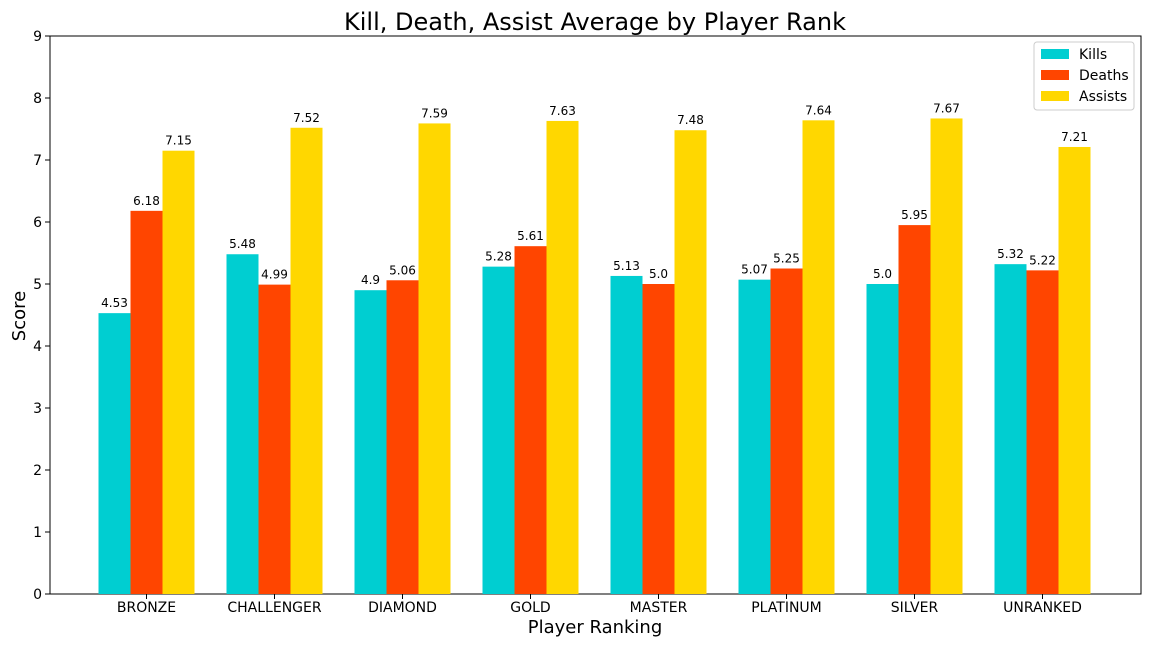 This screenshot has width=1152, height=648. What do you see at coordinates (818, 110) in the screenshot?
I see `data-label: 7.64` at bounding box center [818, 110].